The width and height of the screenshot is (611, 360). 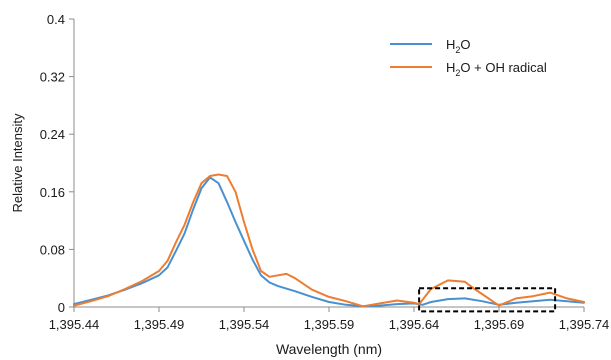 I want to click on x-tick-label: 1,395.59, so click(x=329, y=324).